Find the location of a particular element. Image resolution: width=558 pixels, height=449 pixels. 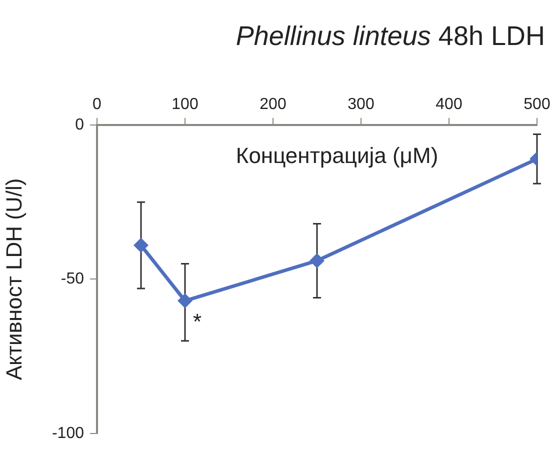

y-axis-title: Активност LDH (U/l) is located at coordinates (13, 279).